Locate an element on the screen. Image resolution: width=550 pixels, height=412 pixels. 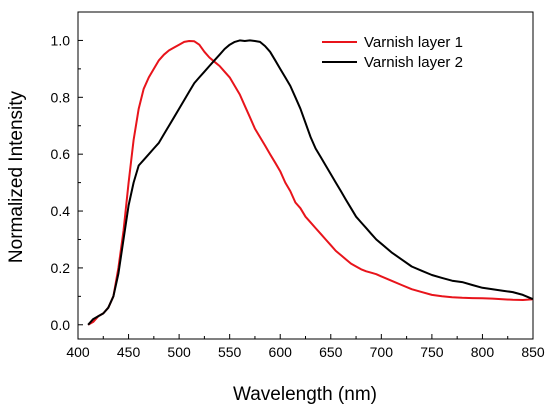
x-tick-label: 400 is located at coordinates (78, 352).